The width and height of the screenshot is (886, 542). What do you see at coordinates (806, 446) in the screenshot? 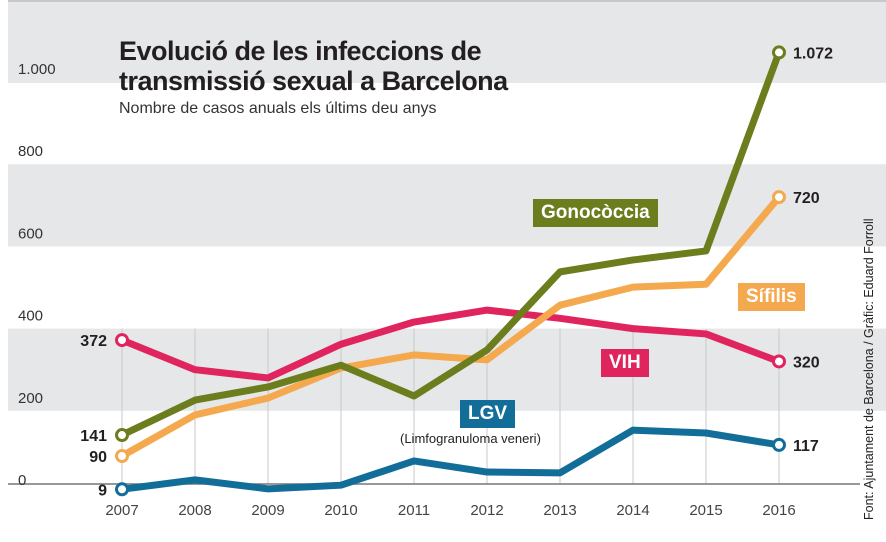
I see `data-label-end: 117` at bounding box center [806, 446].